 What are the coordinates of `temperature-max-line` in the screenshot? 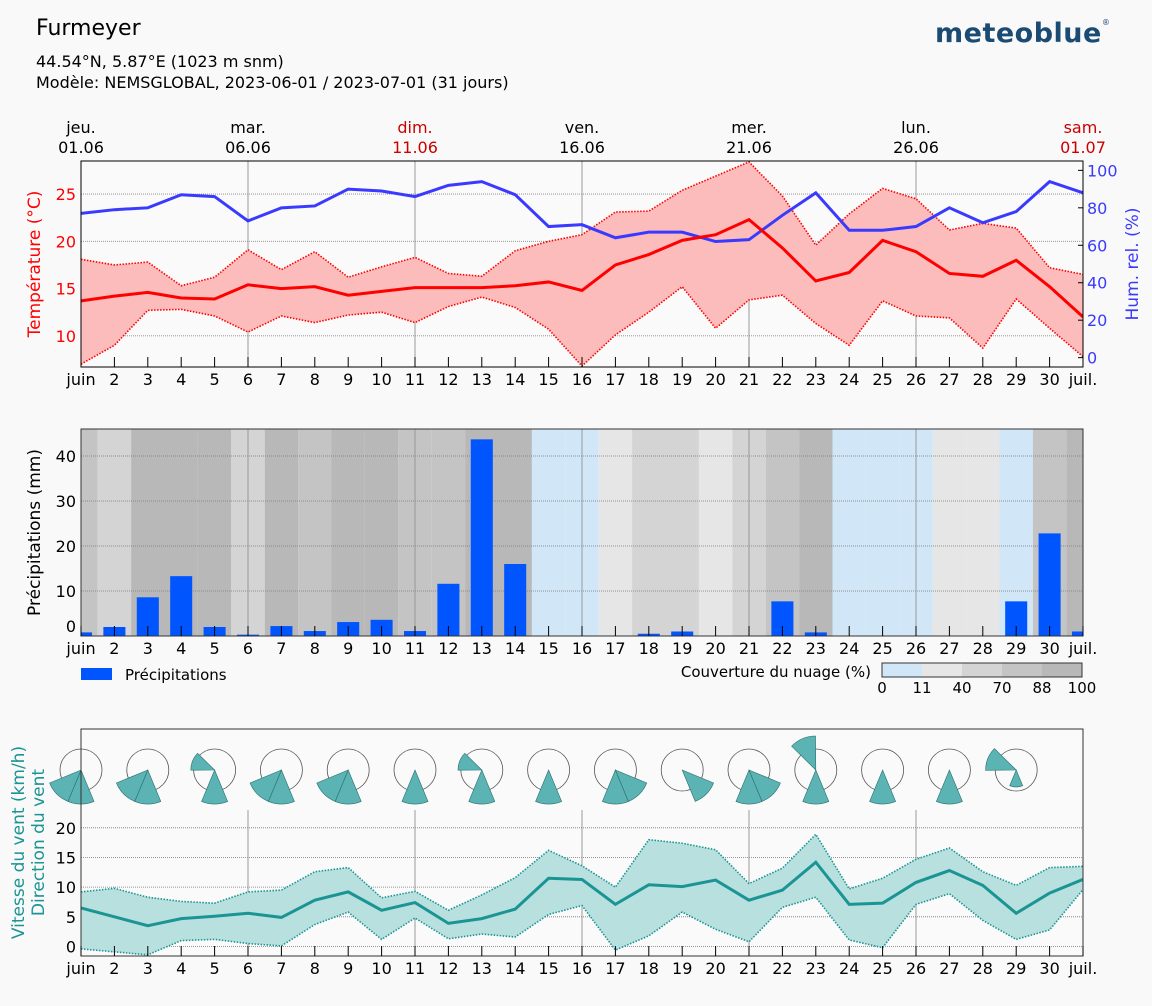 It's located at (582, 224).